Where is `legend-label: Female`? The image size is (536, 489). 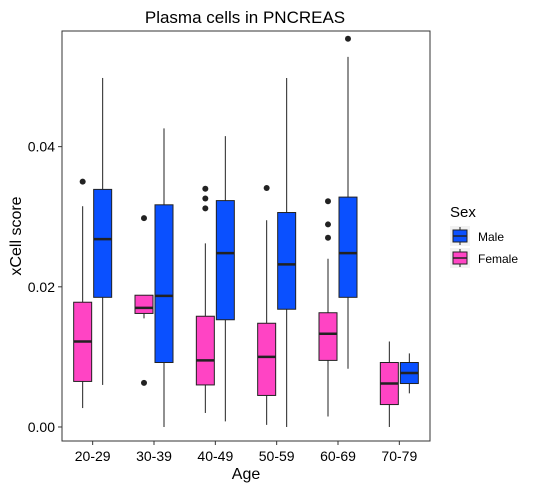
legend-label: Female is located at coordinates (498, 259).